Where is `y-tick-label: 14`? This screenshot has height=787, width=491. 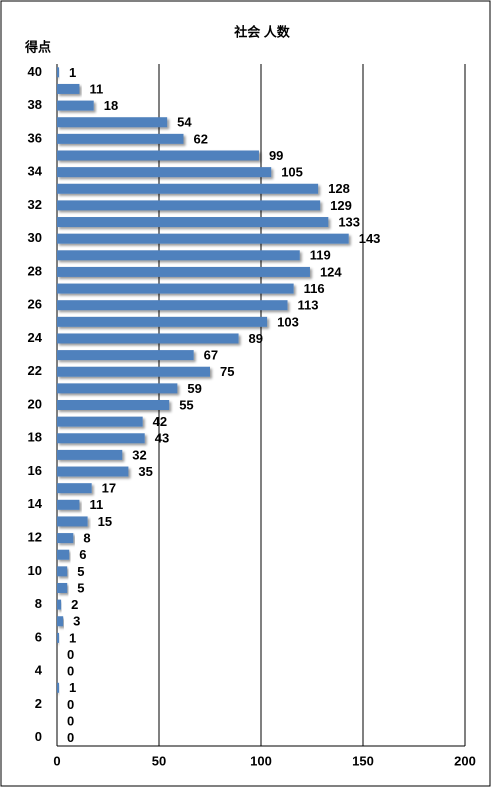 y-tick-label: 14 is located at coordinates (35, 503).